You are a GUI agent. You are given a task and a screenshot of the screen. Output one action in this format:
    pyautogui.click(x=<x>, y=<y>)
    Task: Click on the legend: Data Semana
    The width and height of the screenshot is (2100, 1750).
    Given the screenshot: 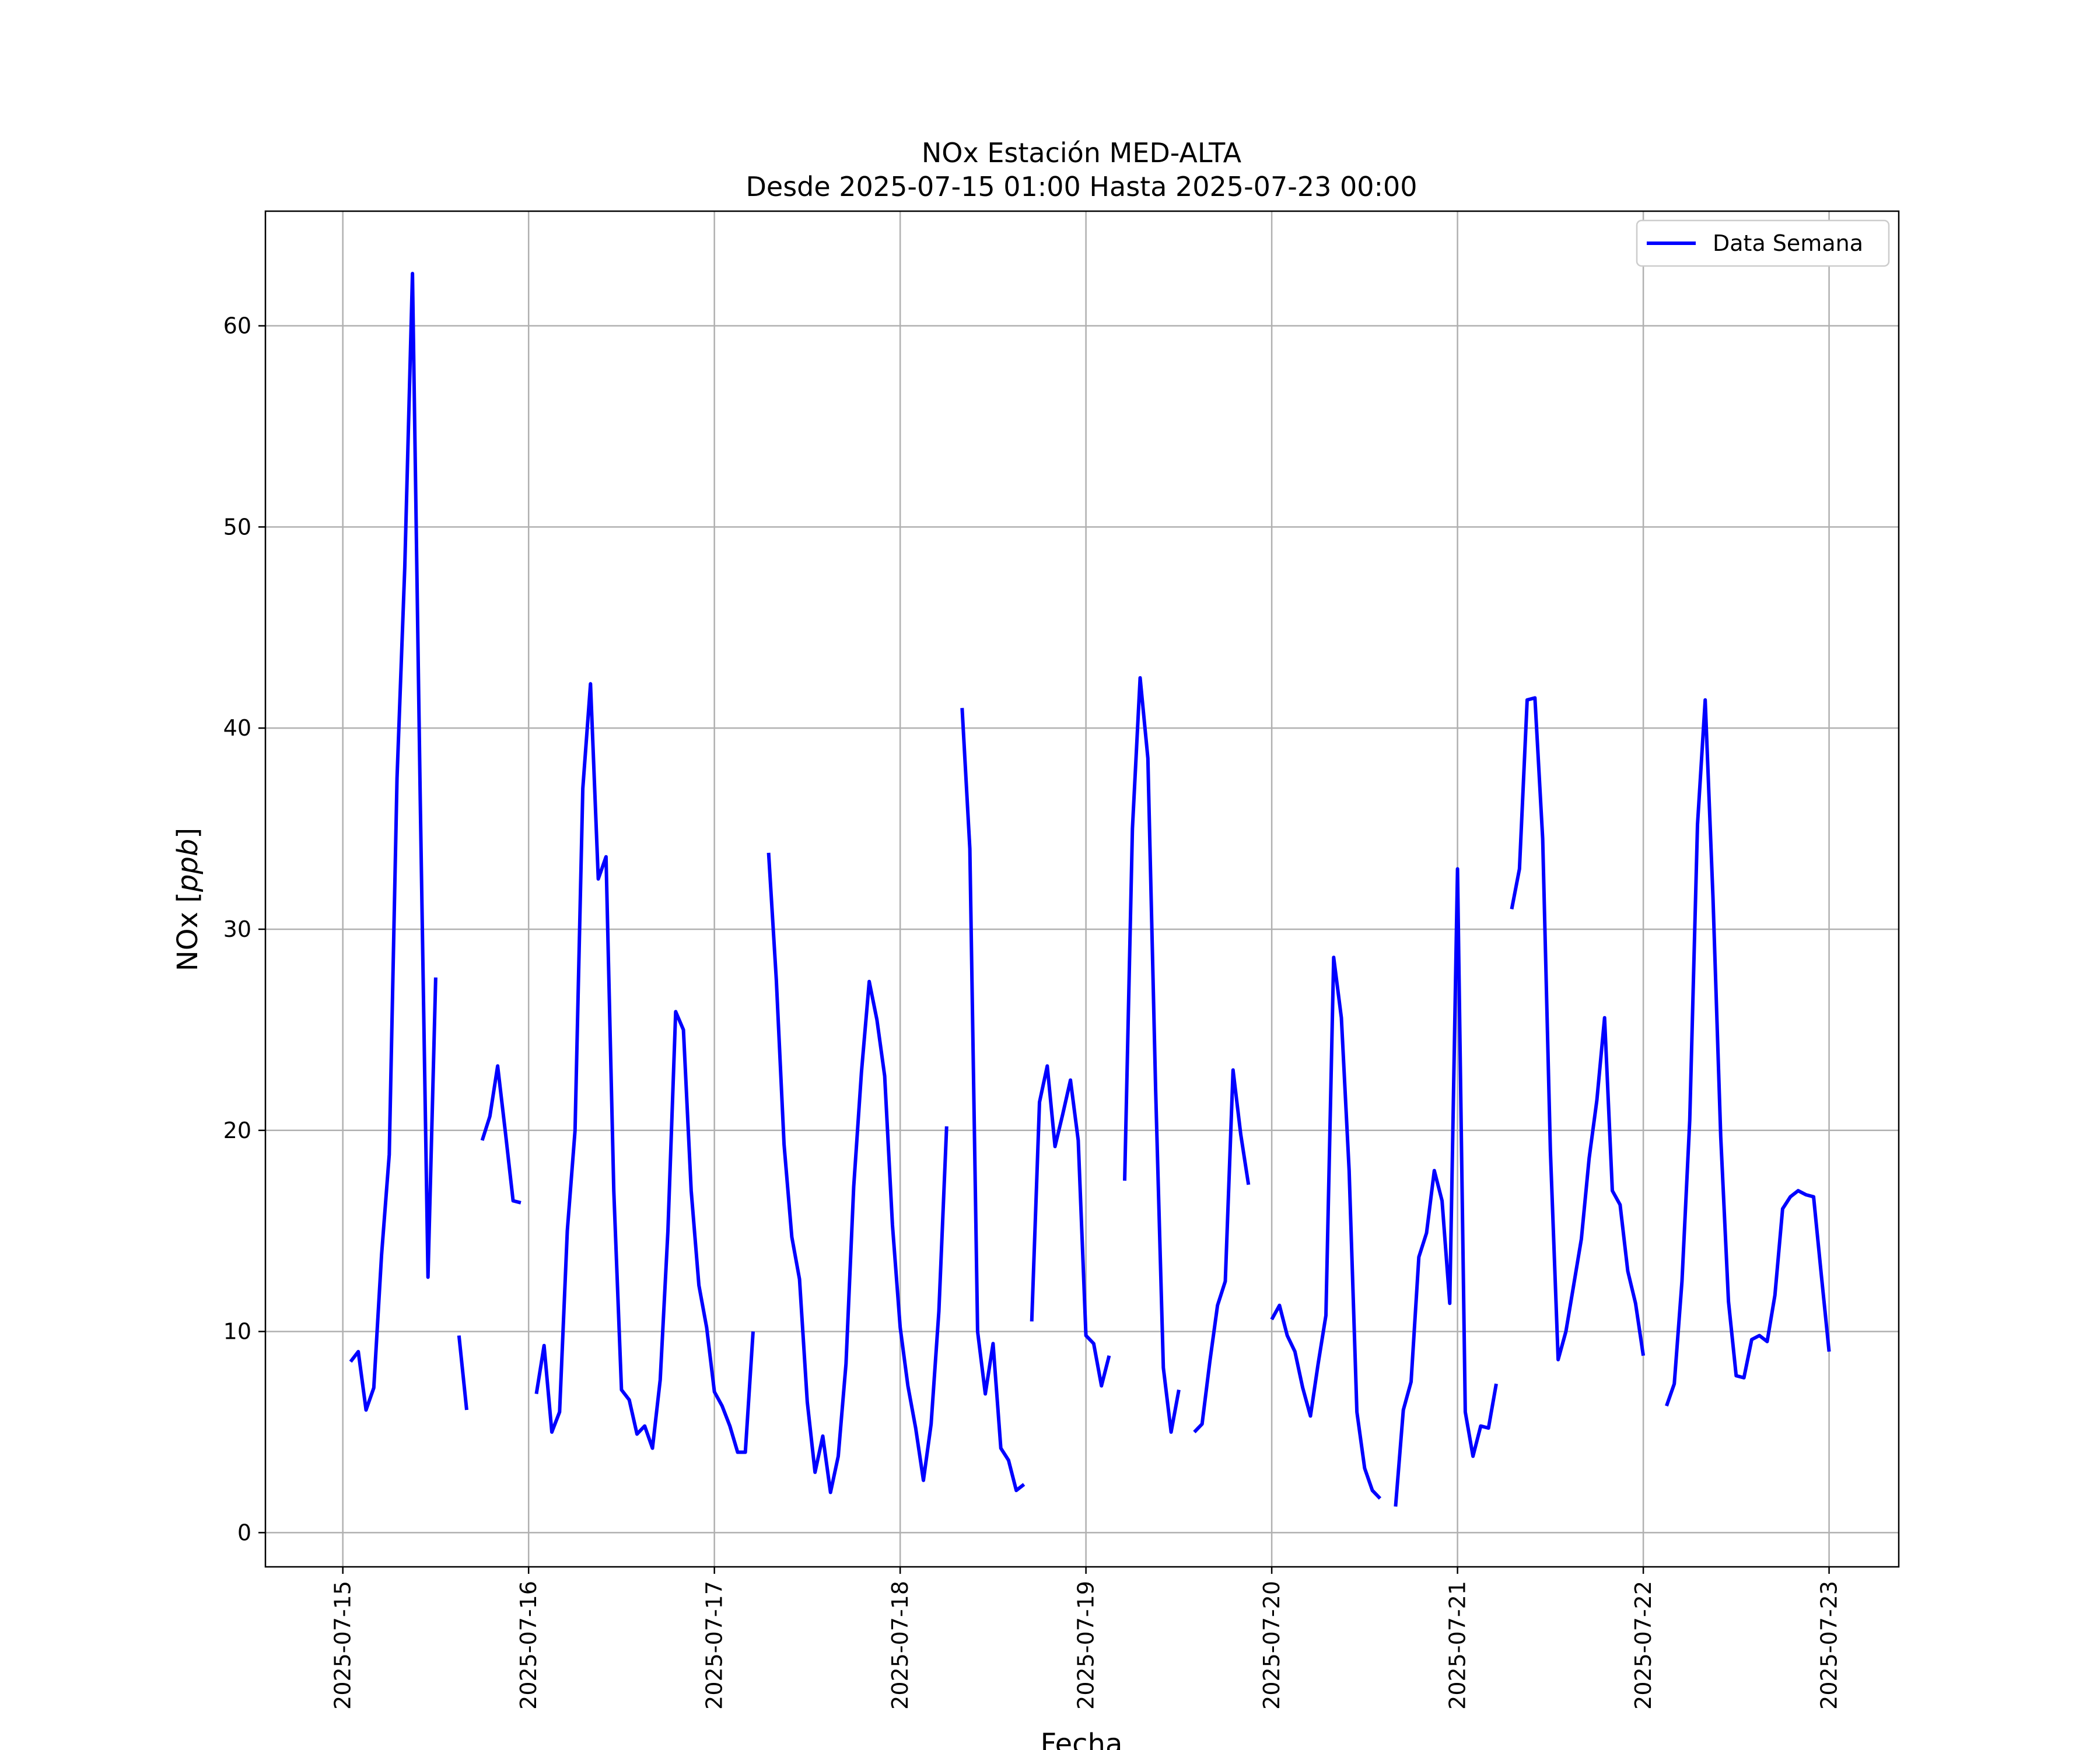 What is the action you would take?
    pyautogui.click(x=1763, y=243)
    